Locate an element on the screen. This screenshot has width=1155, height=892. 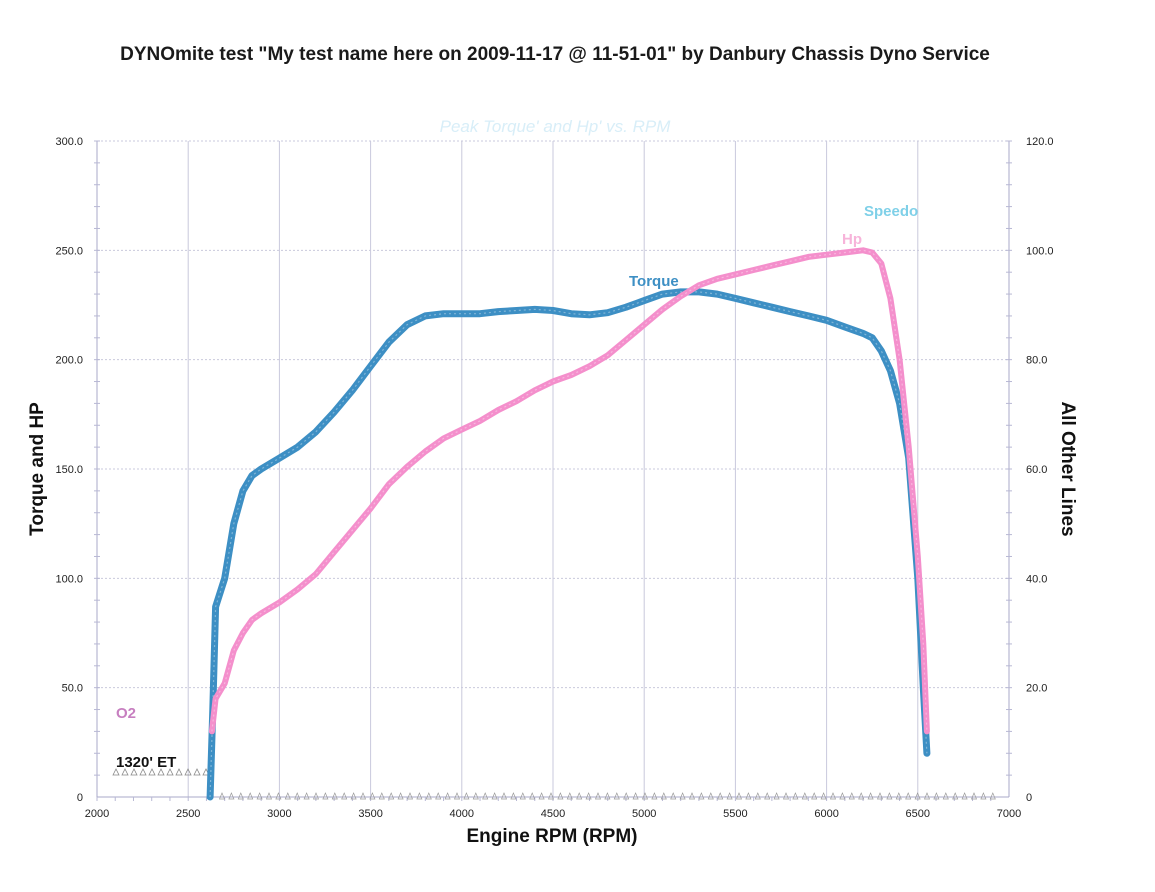
x-tick-label: 6500 is located at coordinates (918, 814).